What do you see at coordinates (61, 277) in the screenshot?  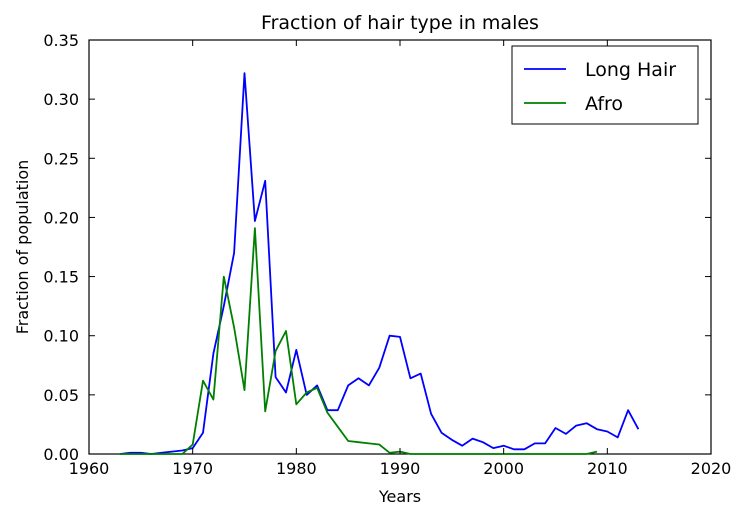 I see `y-tick-label: 0.15` at bounding box center [61, 277].